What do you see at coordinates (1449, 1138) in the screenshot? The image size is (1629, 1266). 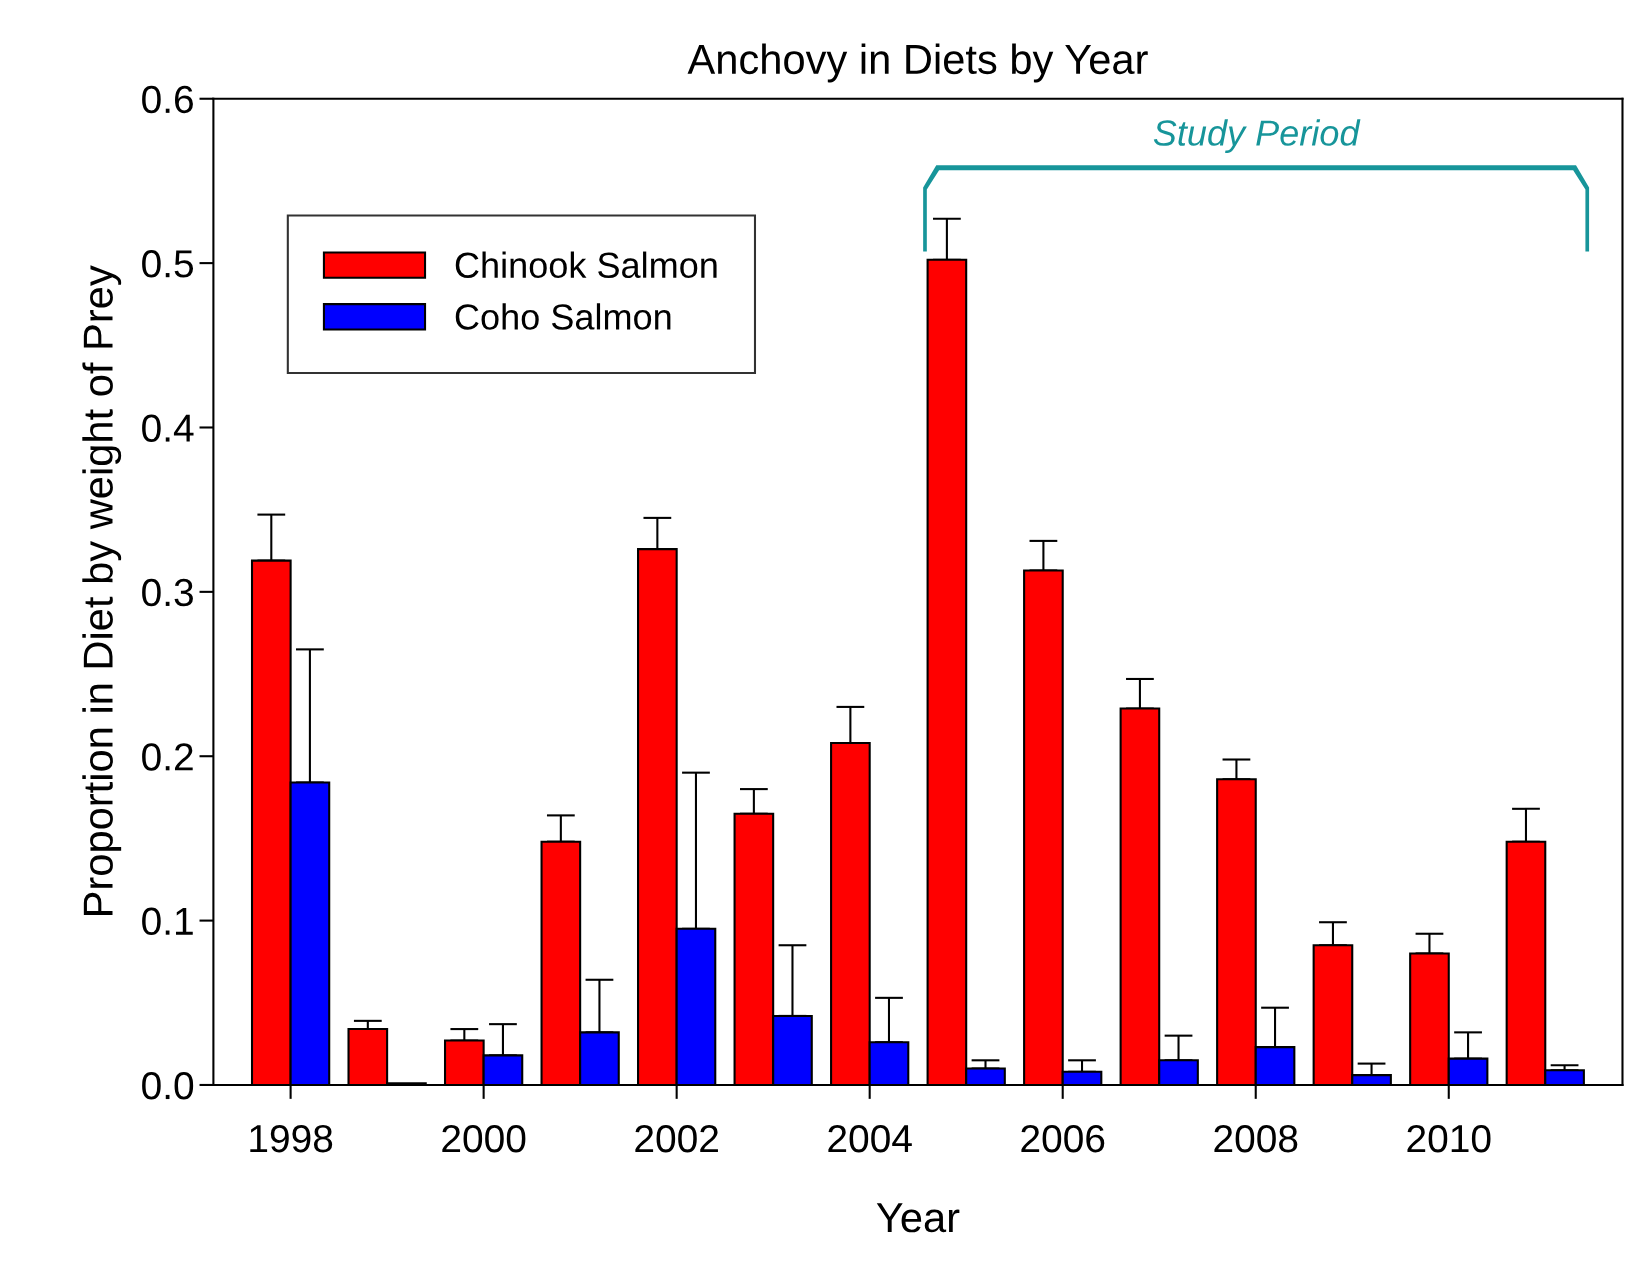 I see `x-tick-label: 2010` at bounding box center [1449, 1138].